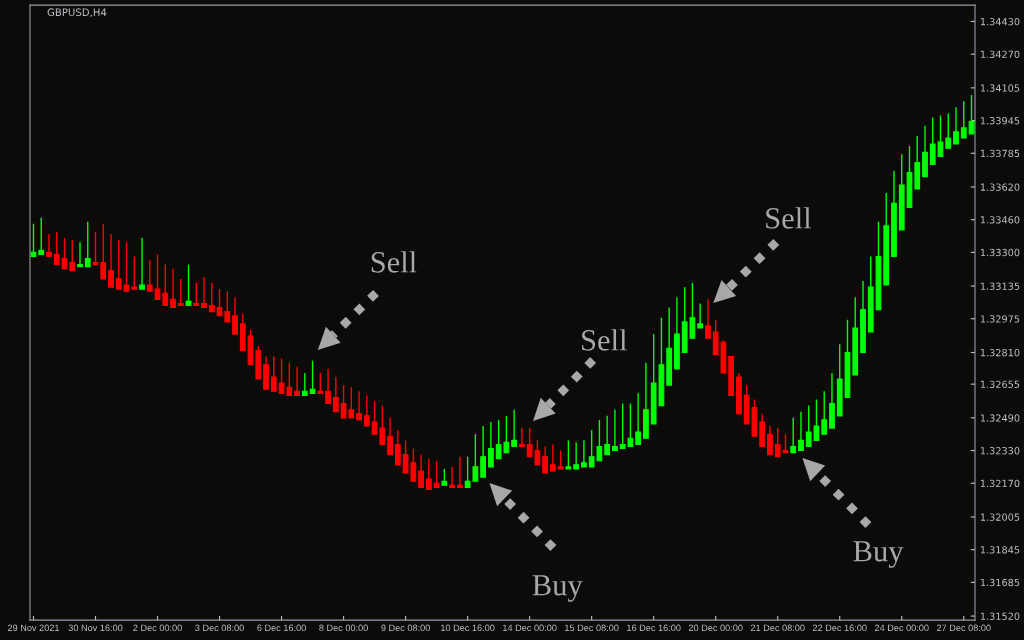  I want to click on y-tick-label: 1.32170, so click(1000, 483).